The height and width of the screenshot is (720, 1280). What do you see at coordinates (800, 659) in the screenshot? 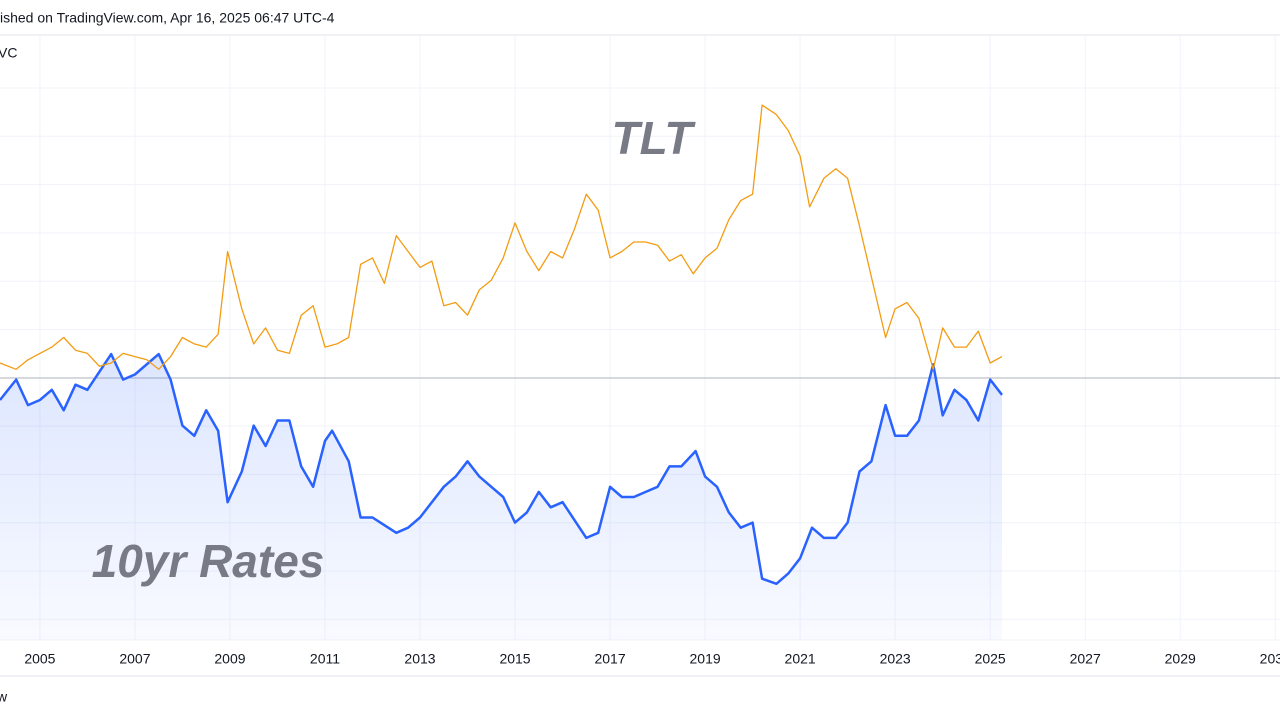
I see `x-tick-label: 2021` at bounding box center [800, 659].